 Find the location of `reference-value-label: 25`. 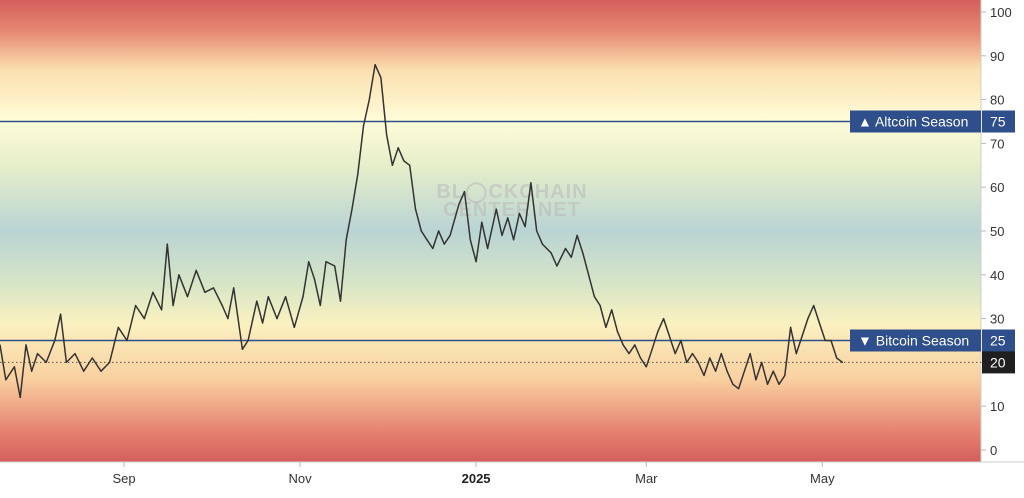

reference-value-label: 25 is located at coordinates (998, 341).